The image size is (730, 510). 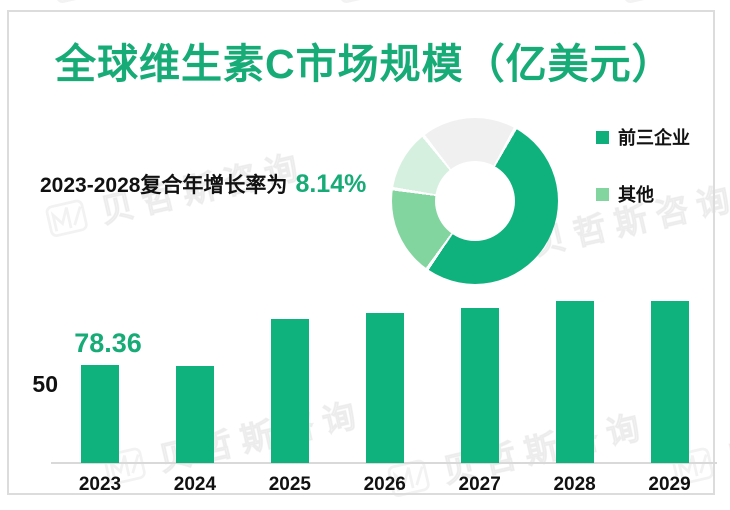 I want to click on bar-2026, so click(x=384, y=388).